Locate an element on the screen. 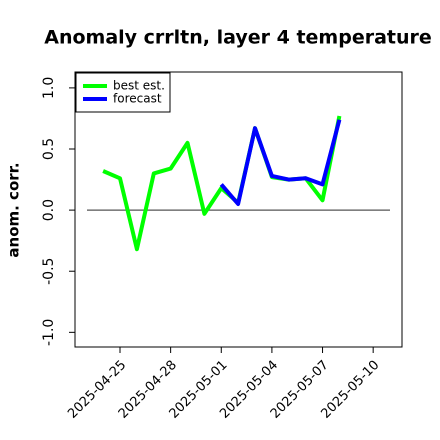 This screenshot has height=440, width=440. legend-label: forecast is located at coordinates (137, 99).